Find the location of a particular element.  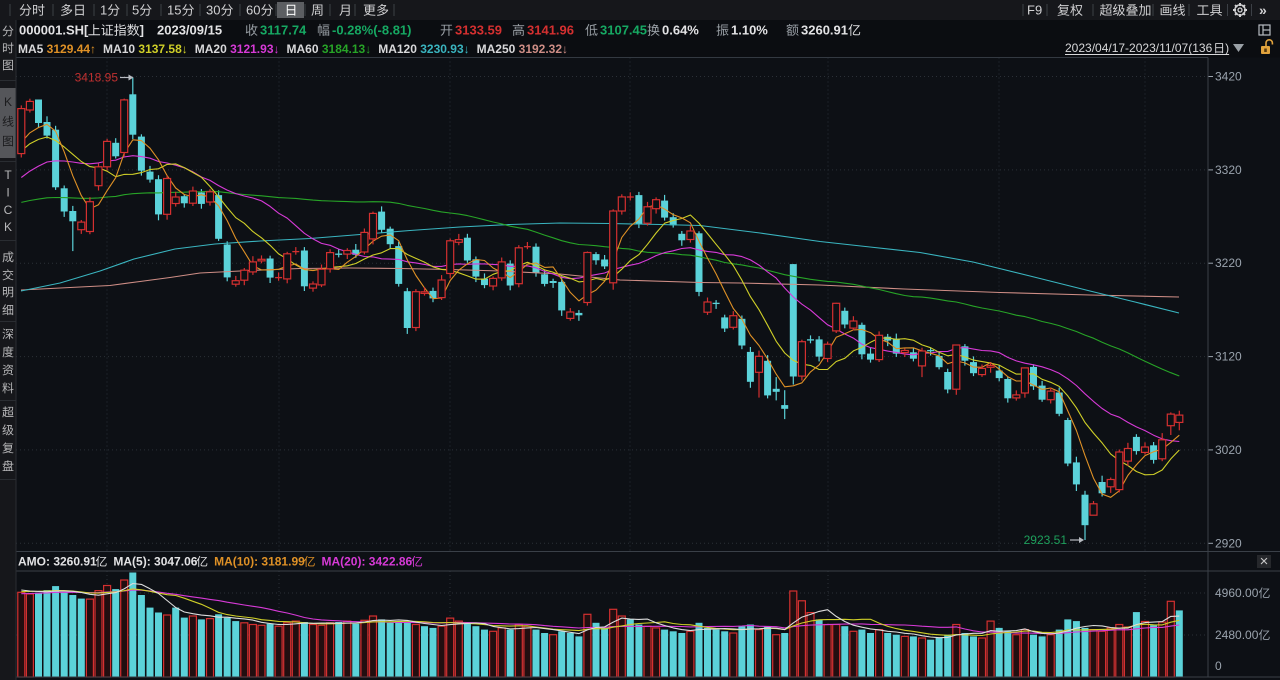

svg-text: 3420 is located at coordinates (1228, 77).